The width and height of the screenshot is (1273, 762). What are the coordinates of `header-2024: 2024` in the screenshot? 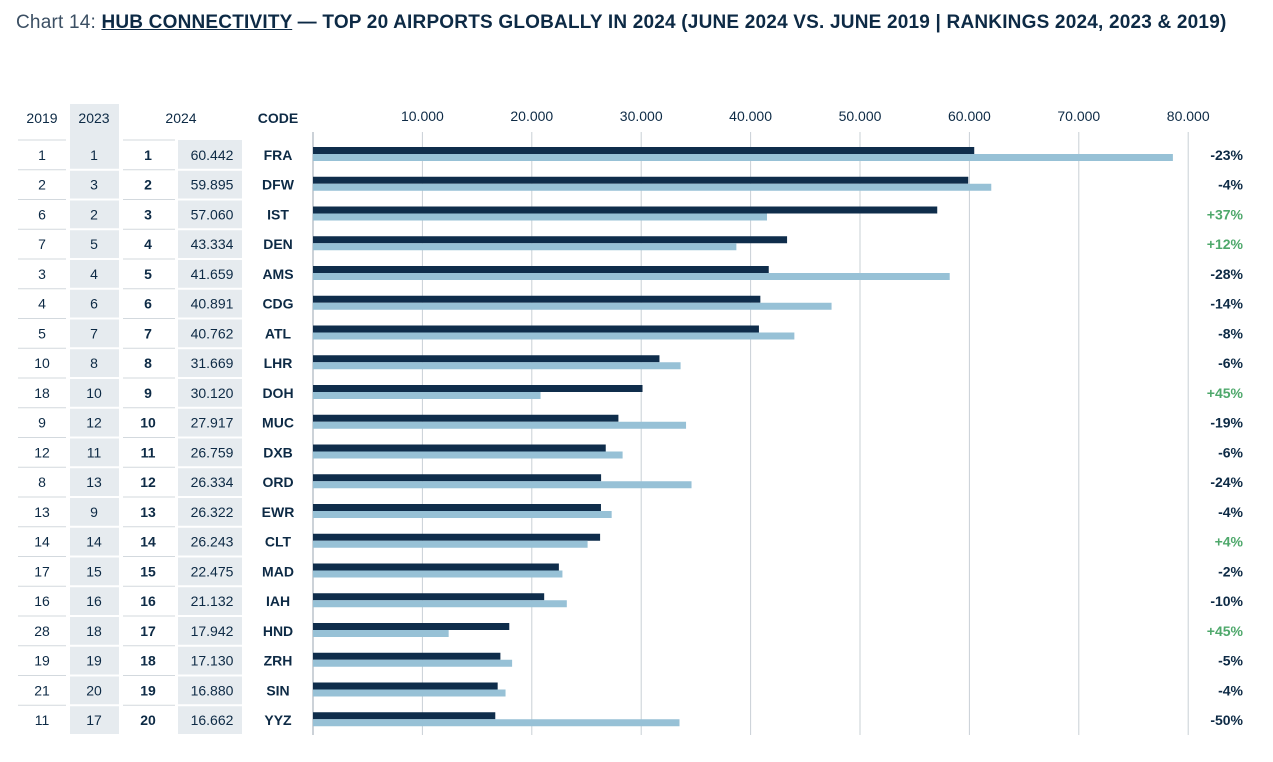 It's located at (180, 118).